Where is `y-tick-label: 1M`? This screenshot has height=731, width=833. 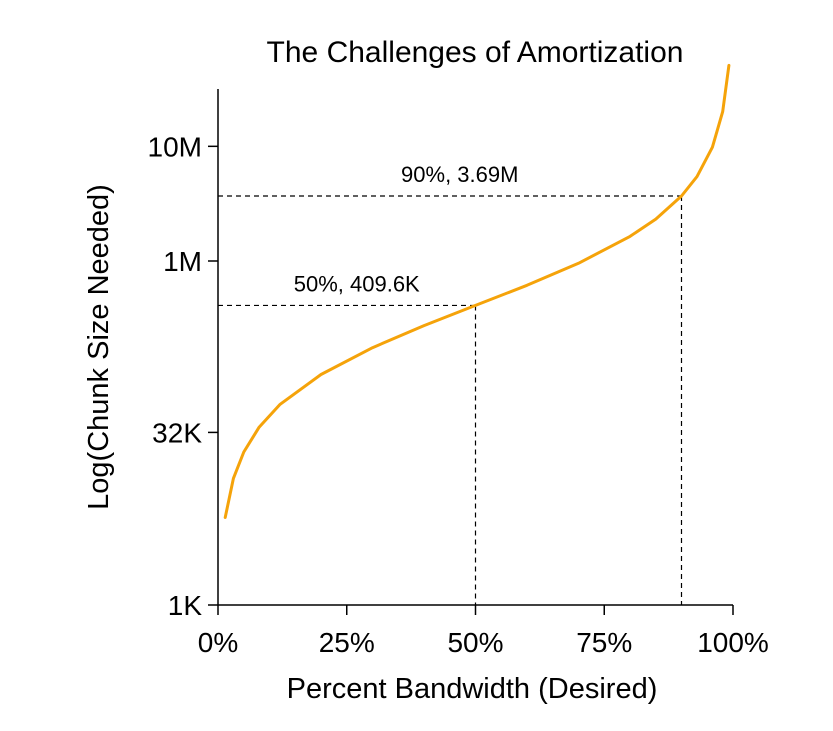
y-tick-label: 1M is located at coordinates (182, 261).